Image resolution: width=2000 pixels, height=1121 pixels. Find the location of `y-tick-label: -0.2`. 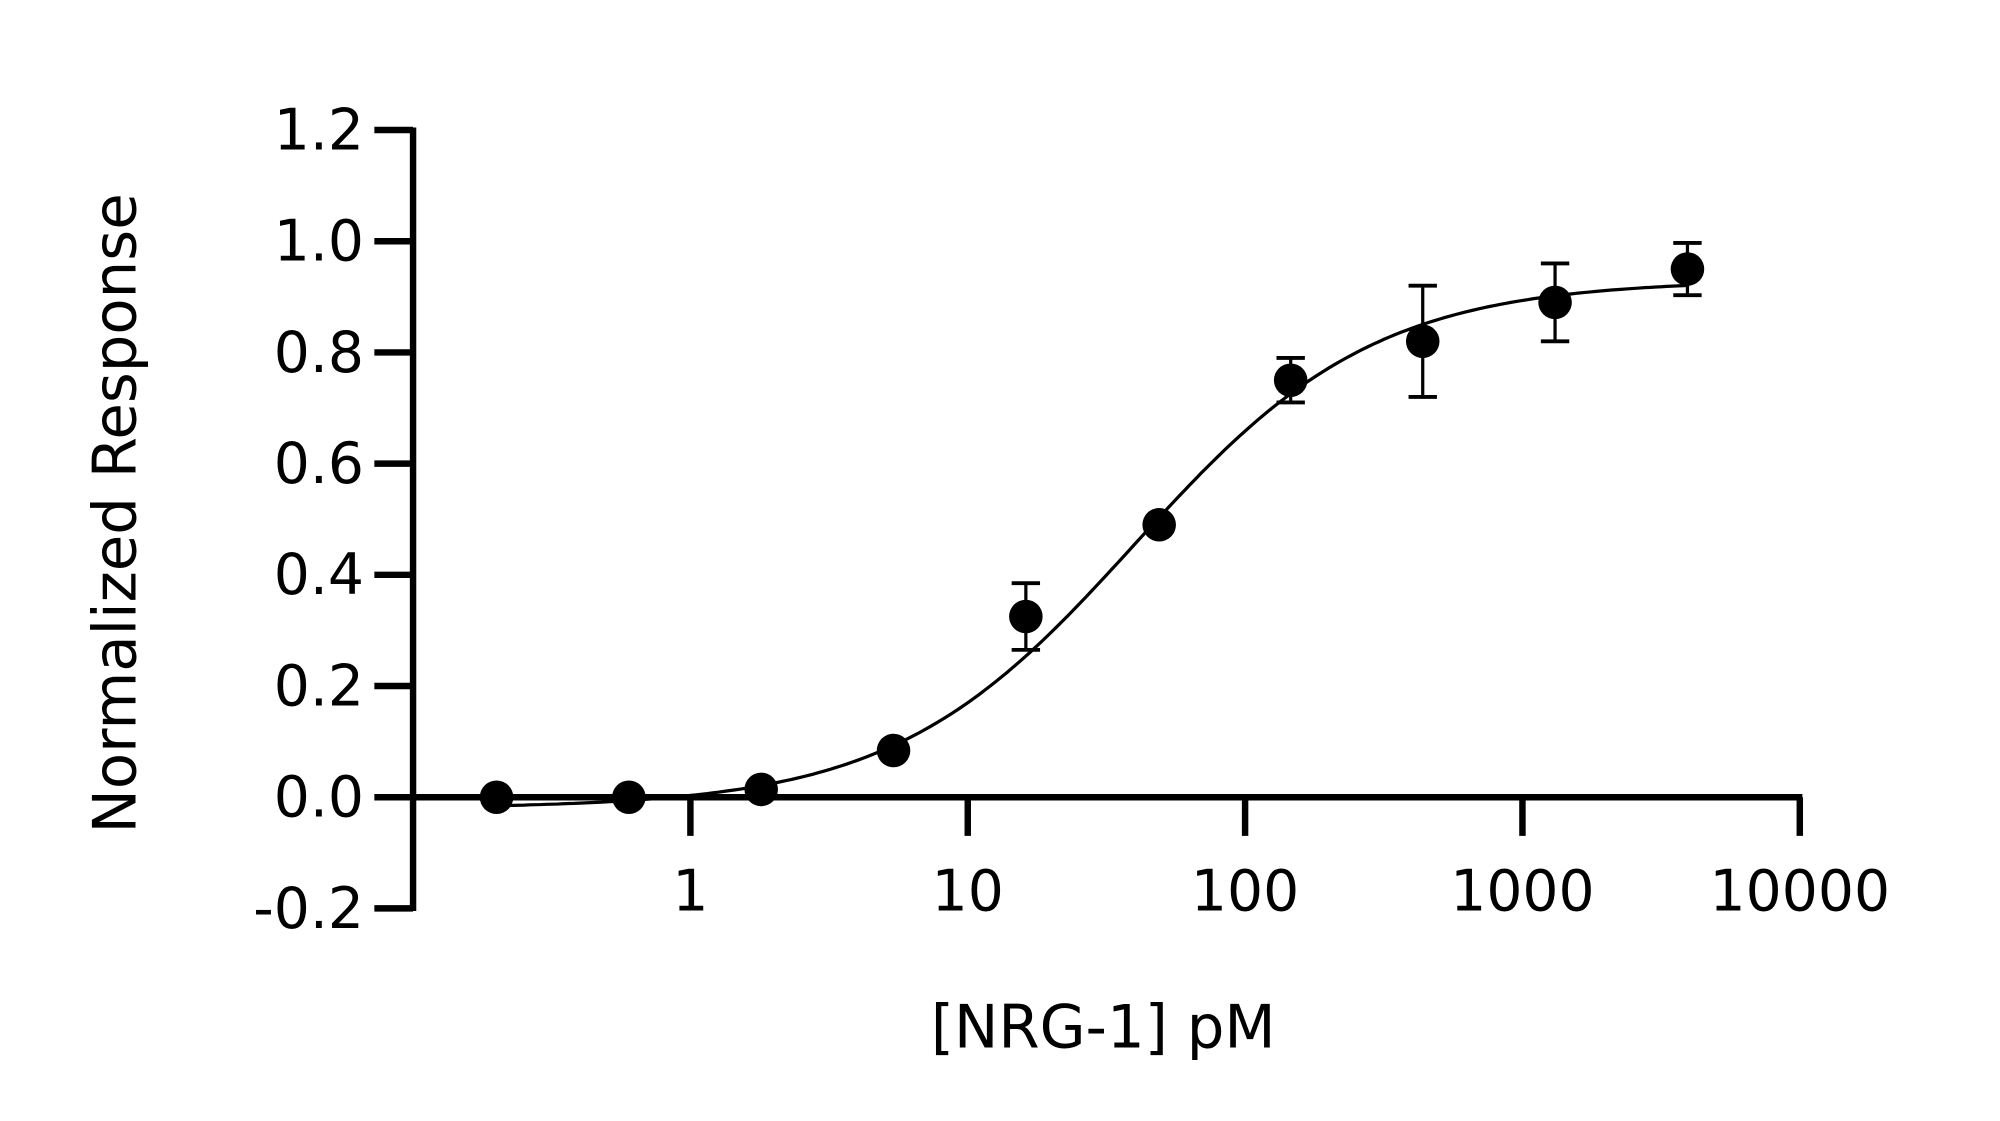

y-tick-label: -0.2 is located at coordinates (308, 909).